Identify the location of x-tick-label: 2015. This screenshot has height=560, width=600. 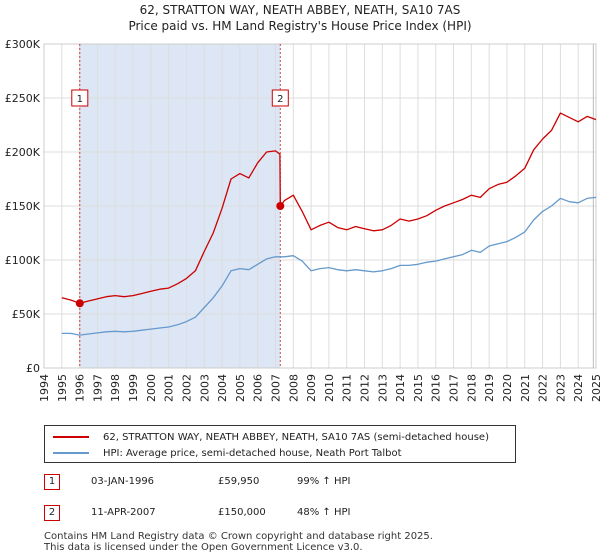
(418, 388).